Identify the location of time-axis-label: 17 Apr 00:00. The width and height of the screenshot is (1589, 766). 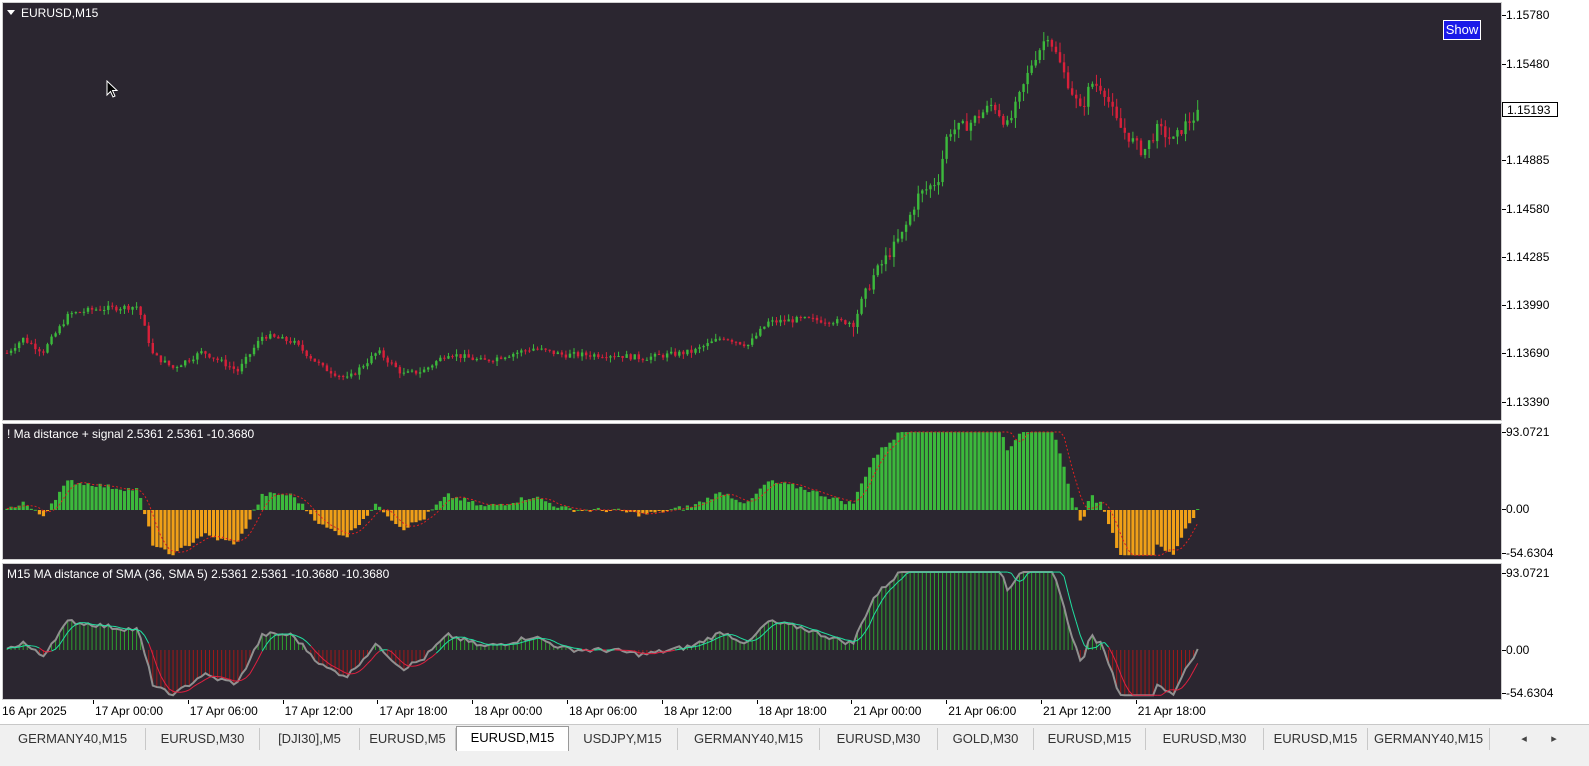
(129, 711).